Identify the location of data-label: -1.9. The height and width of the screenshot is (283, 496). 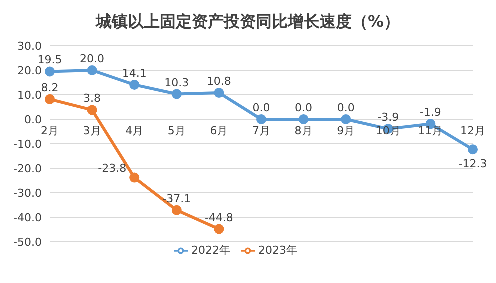
(431, 113).